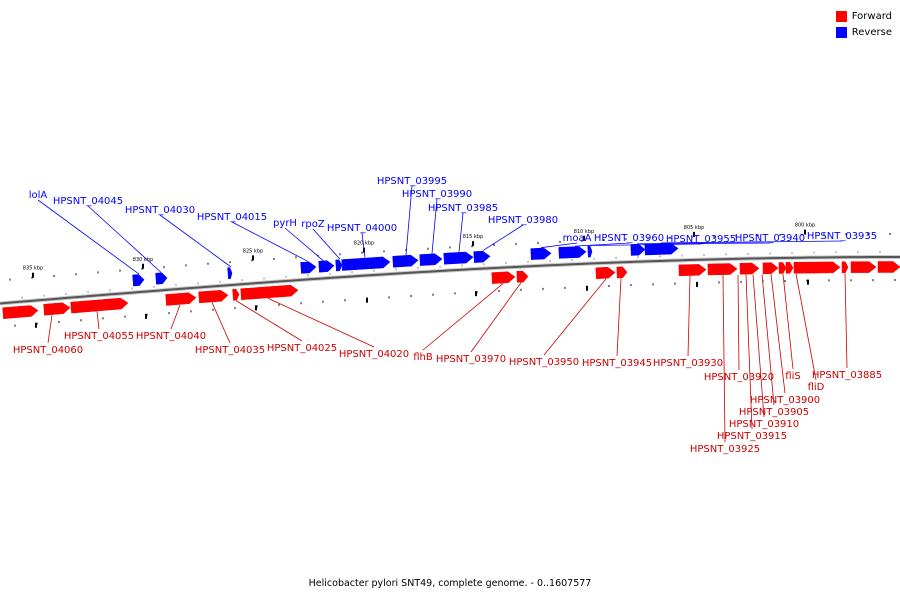  I want to click on forward-gene-label: HPSNT_03900, so click(785, 400).